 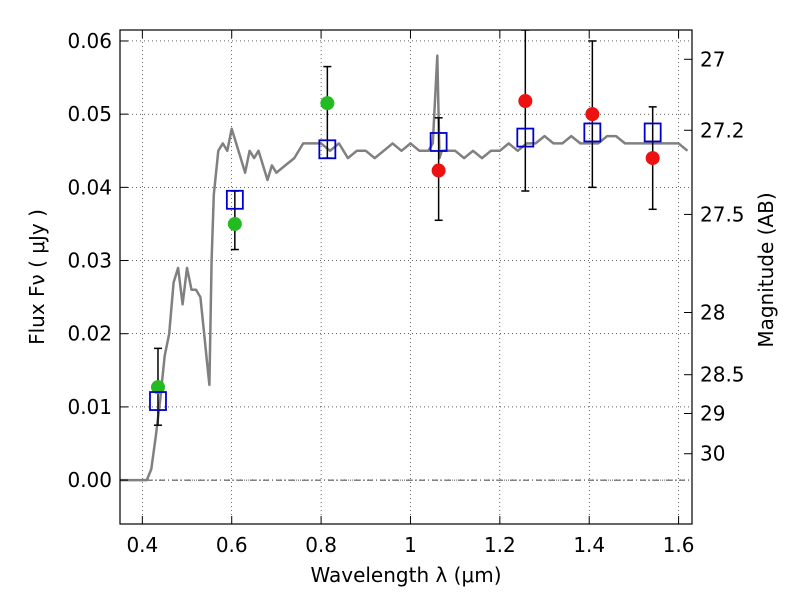 I want to click on y2-tick-label: 27.5, so click(x=722, y=214).